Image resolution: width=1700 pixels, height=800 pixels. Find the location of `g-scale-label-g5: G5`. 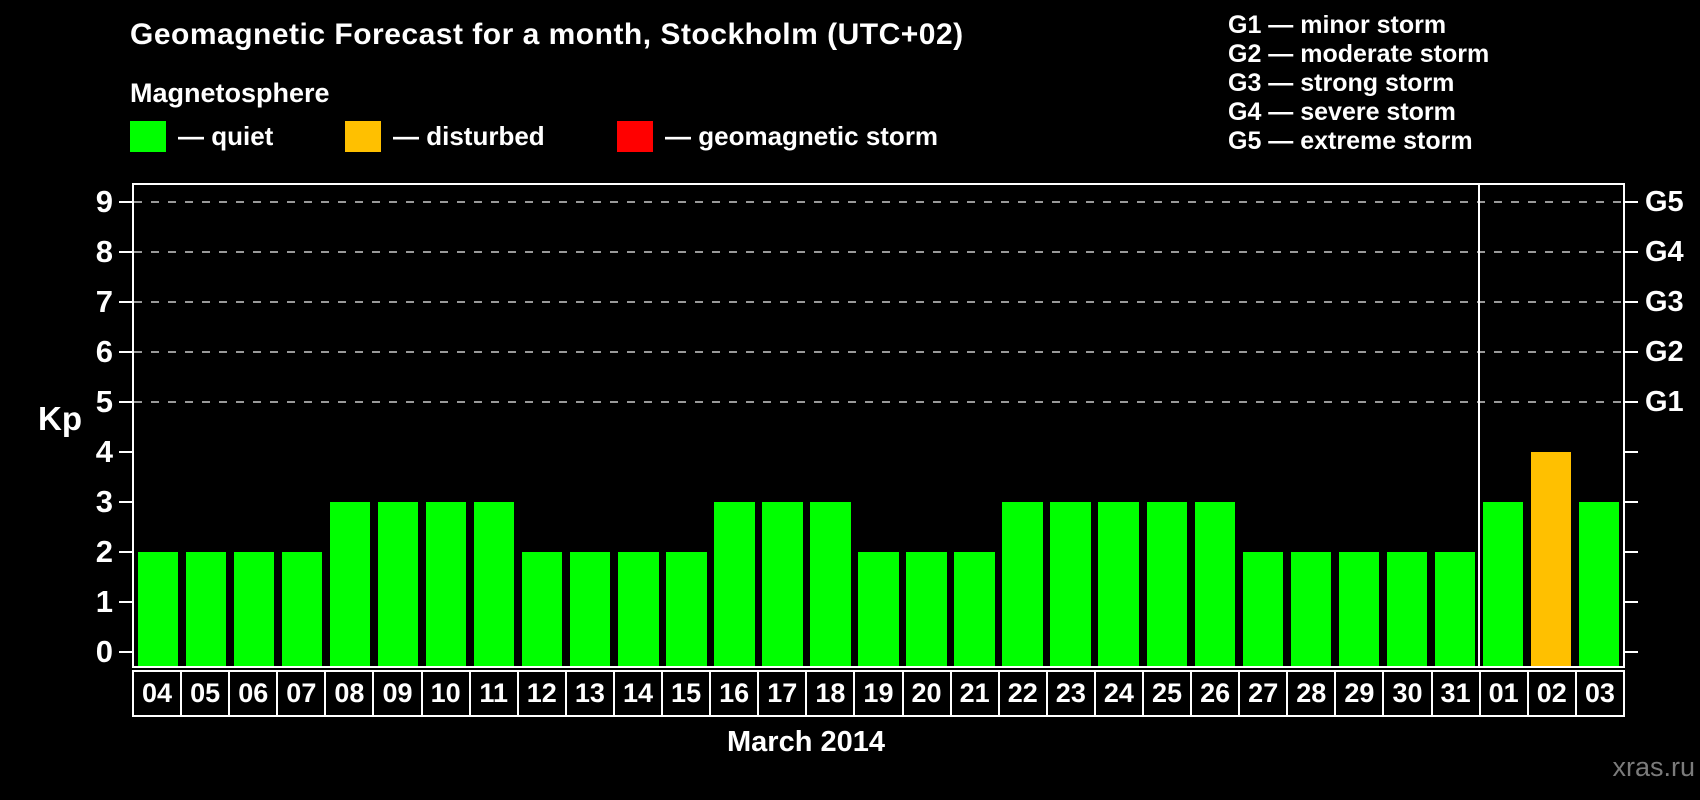

g-scale-label-g5: G5 is located at coordinates (1664, 202).